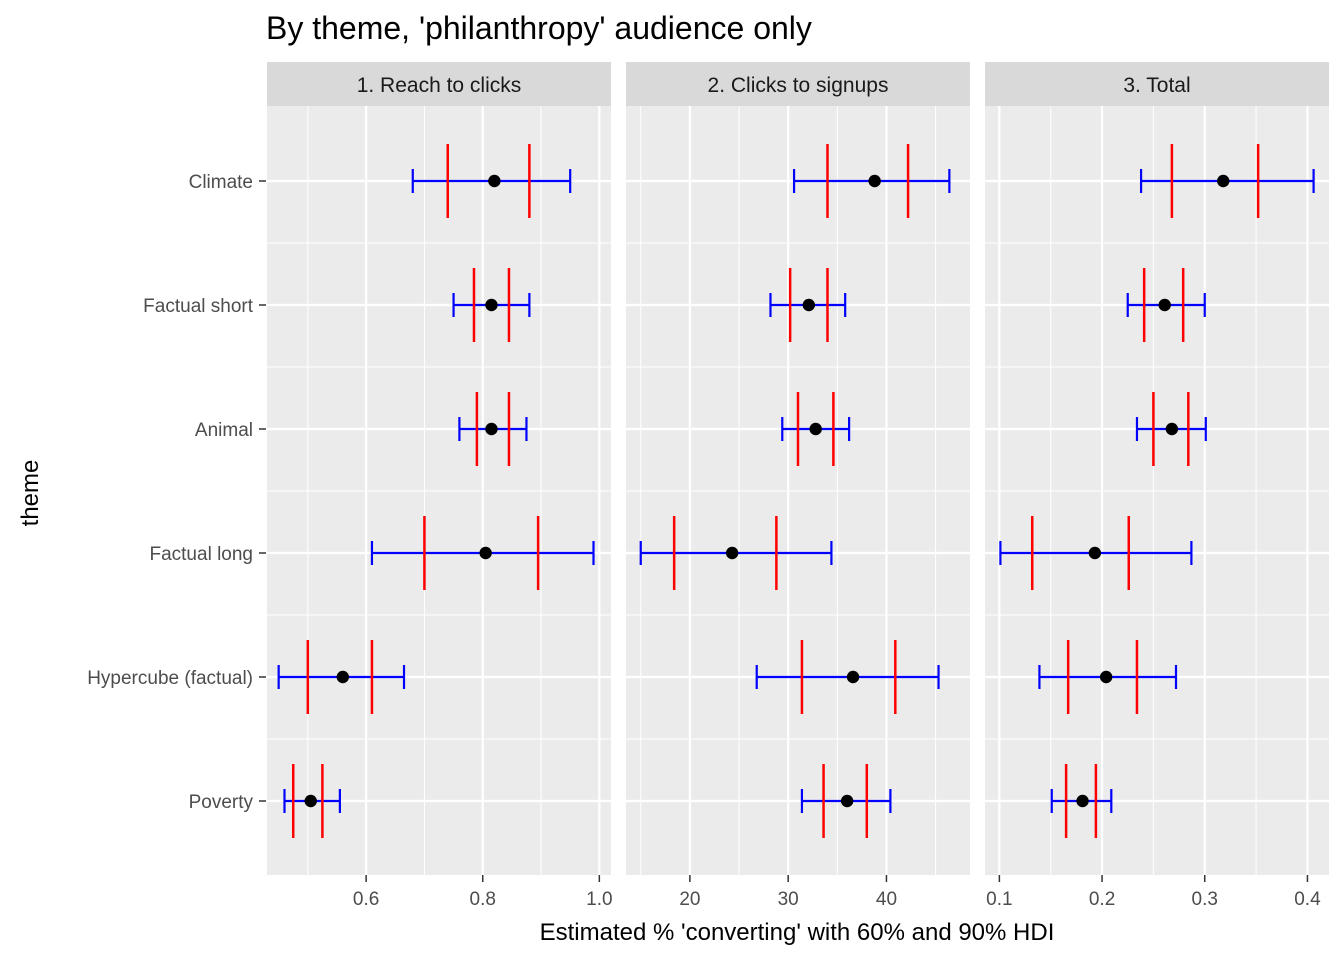 The width and height of the screenshot is (1344, 960). What do you see at coordinates (886, 899) in the screenshot?
I see `x-tick-label: 40` at bounding box center [886, 899].